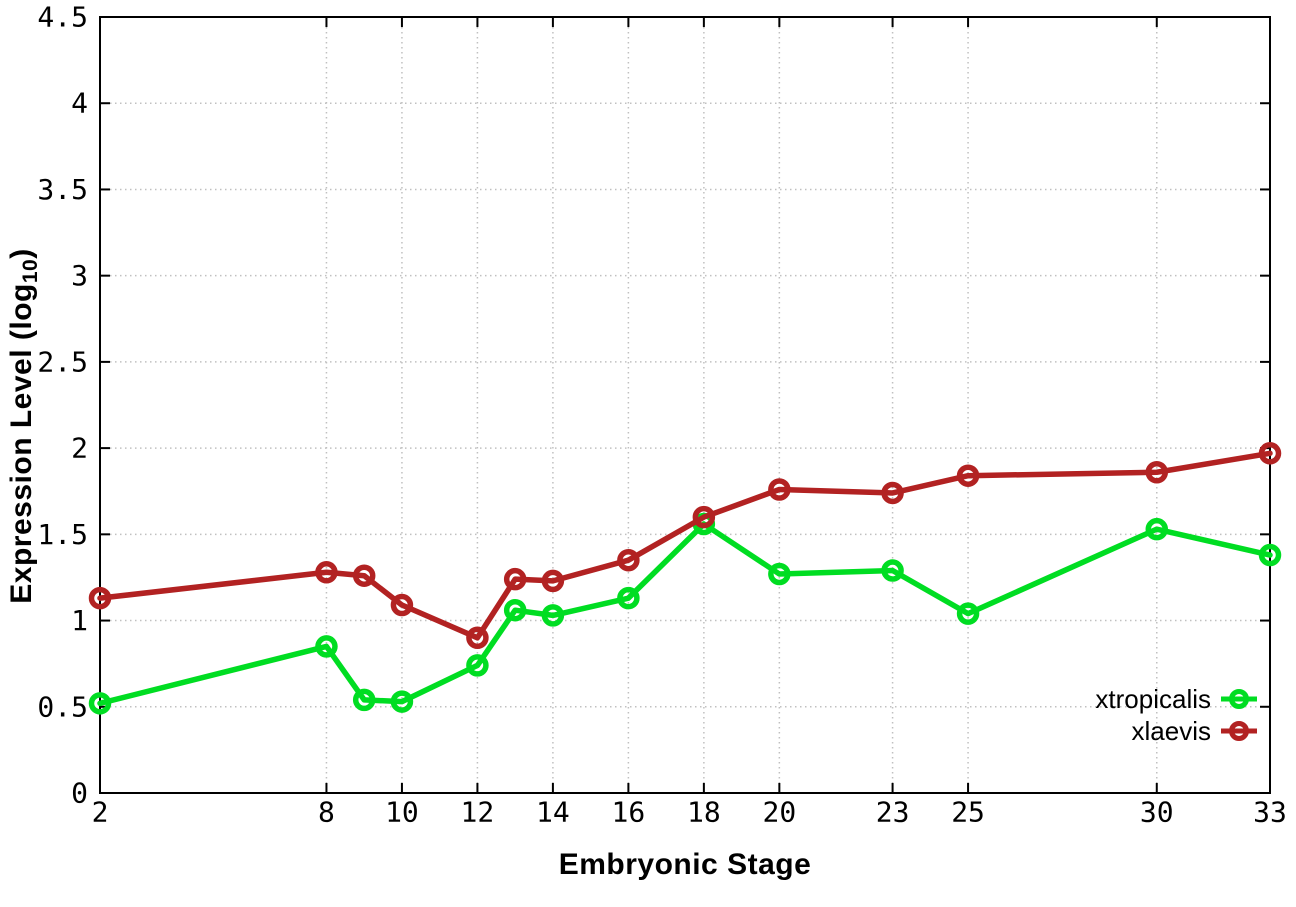 The width and height of the screenshot is (1296, 907). Describe the element at coordinates (79, 275) in the screenshot. I see `svg-text: 3` at that location.